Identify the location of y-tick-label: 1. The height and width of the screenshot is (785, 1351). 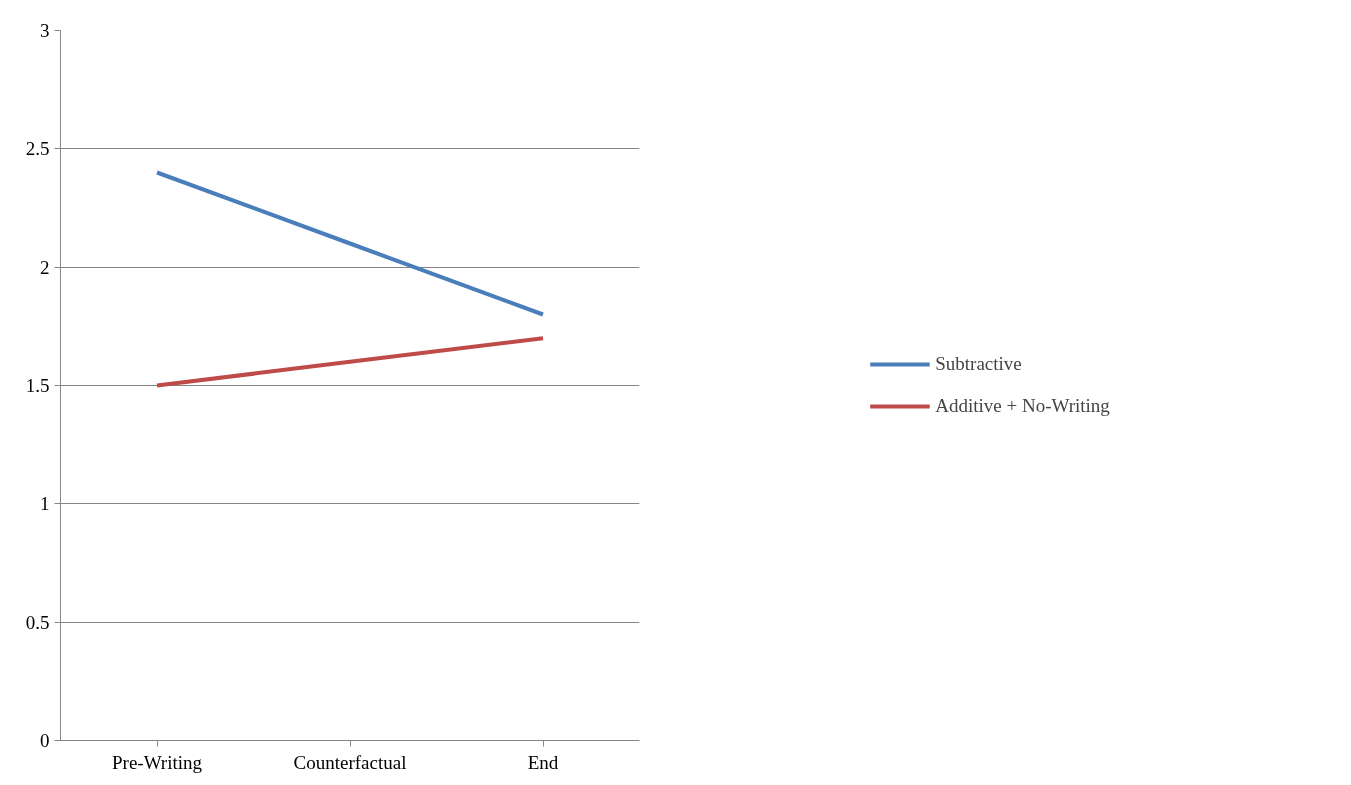
(45, 504).